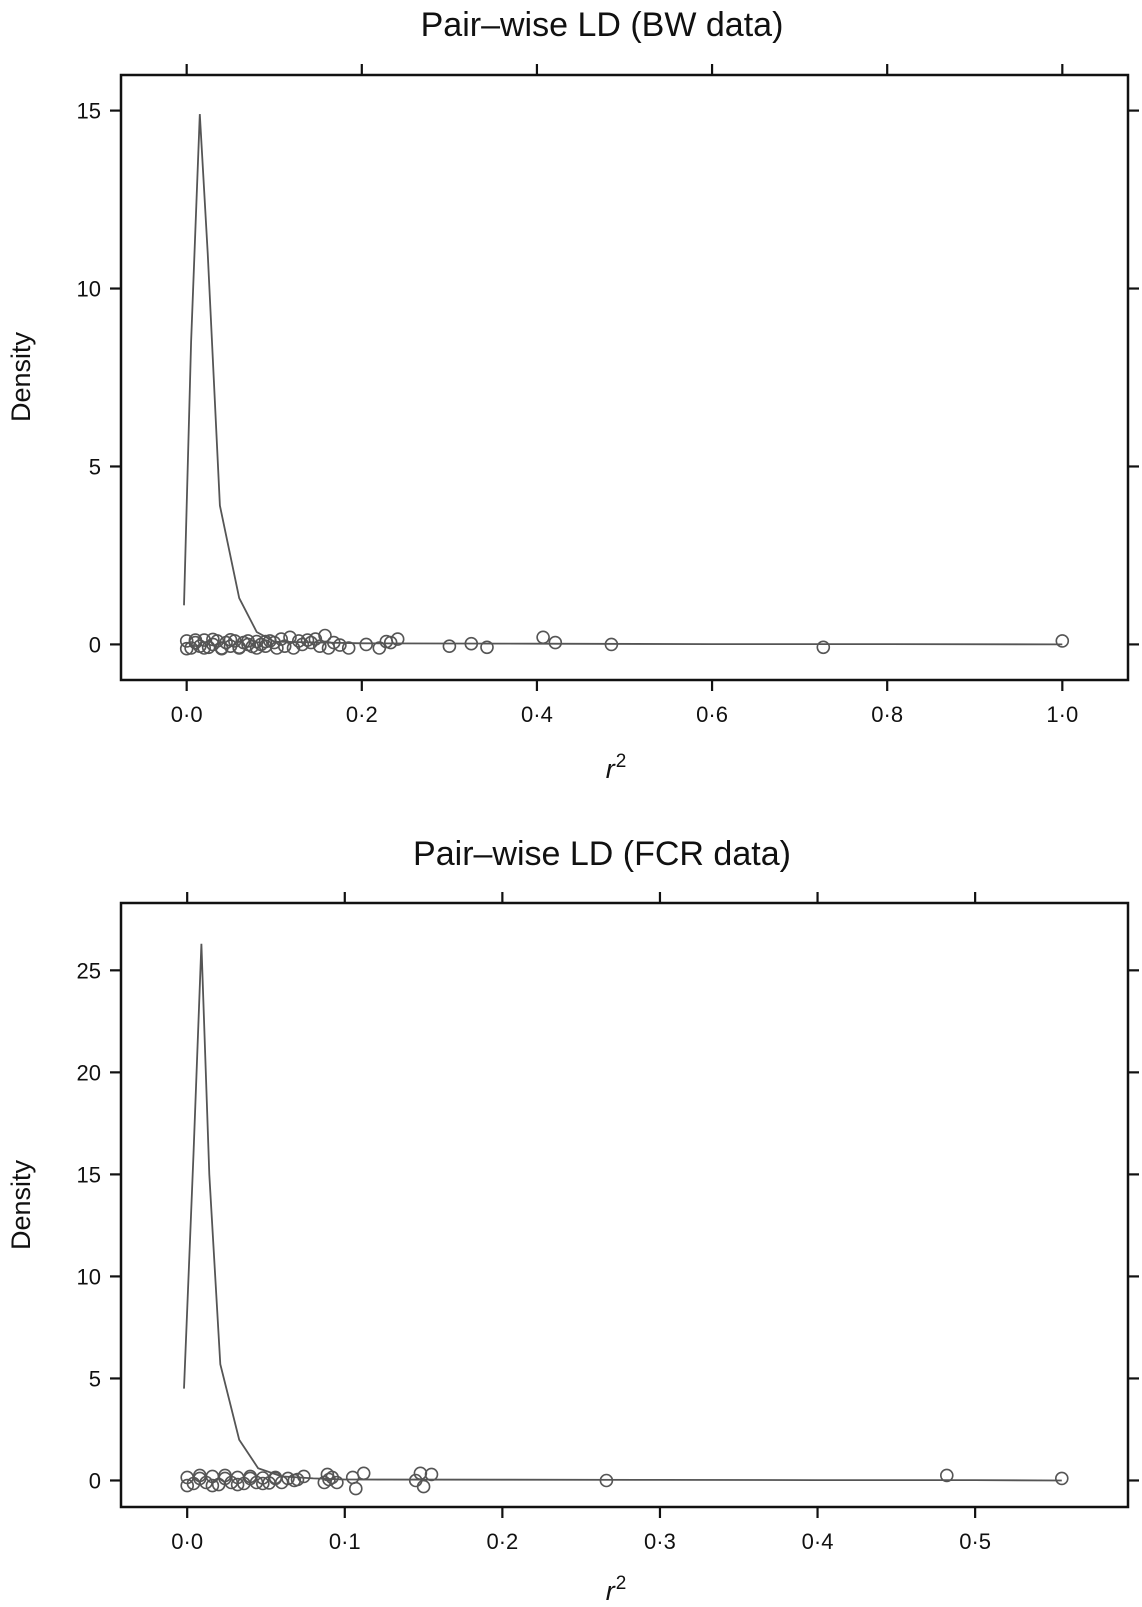 Image resolution: width=1142 pixels, height=1607 pixels. I want to click on x-tick-label: 0·8, so click(887, 714).